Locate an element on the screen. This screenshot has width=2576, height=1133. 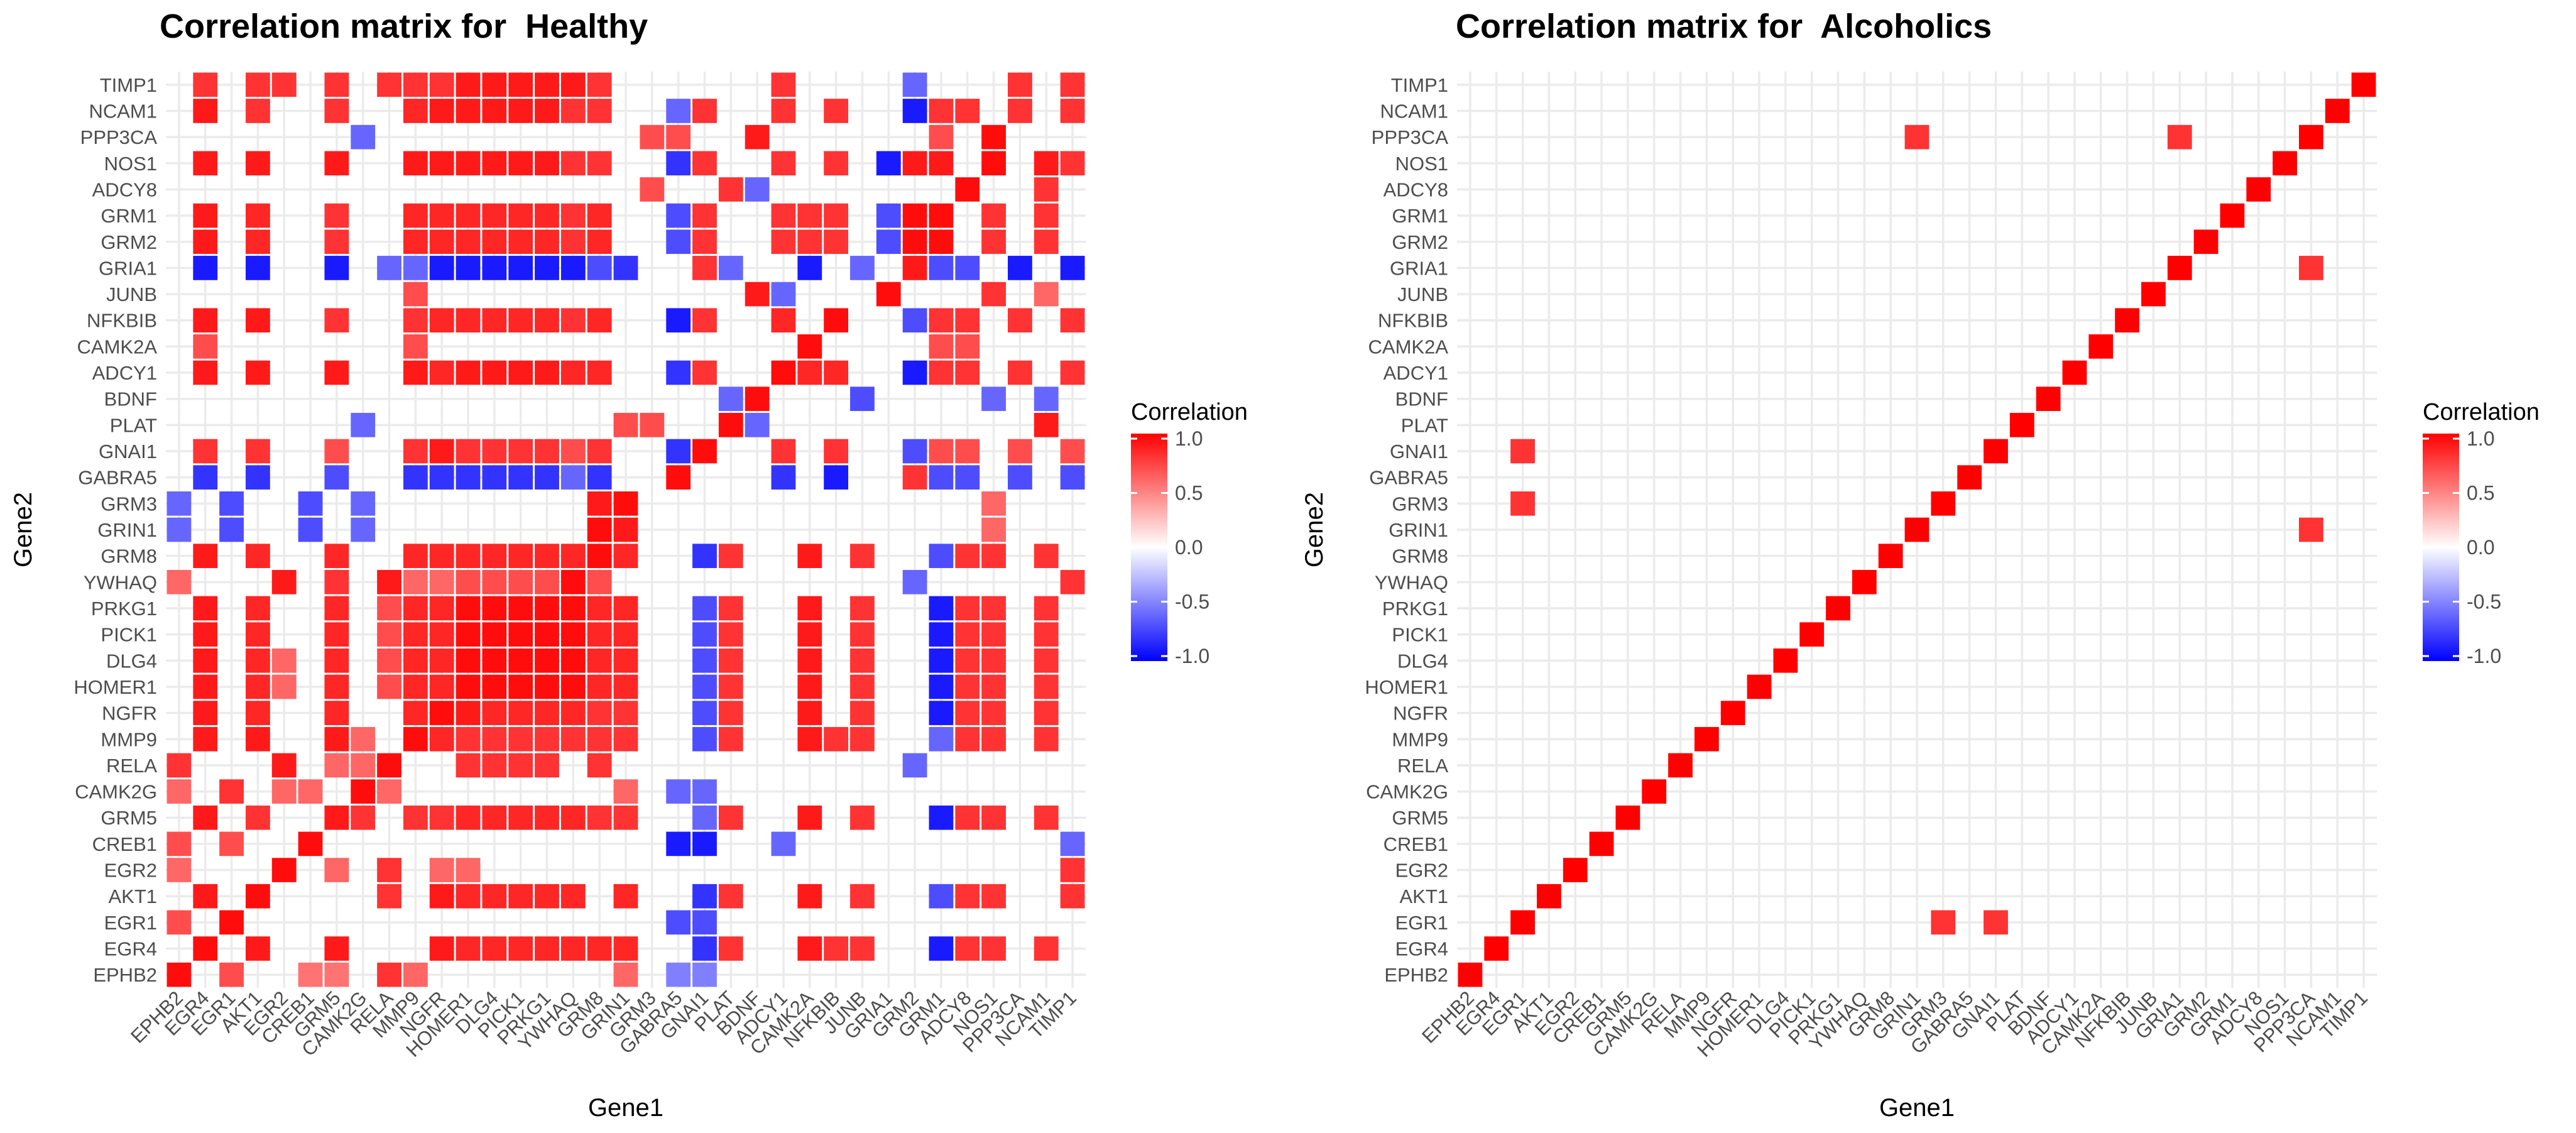
colorbar-tick-label: -0.5 is located at coordinates (1192, 602).